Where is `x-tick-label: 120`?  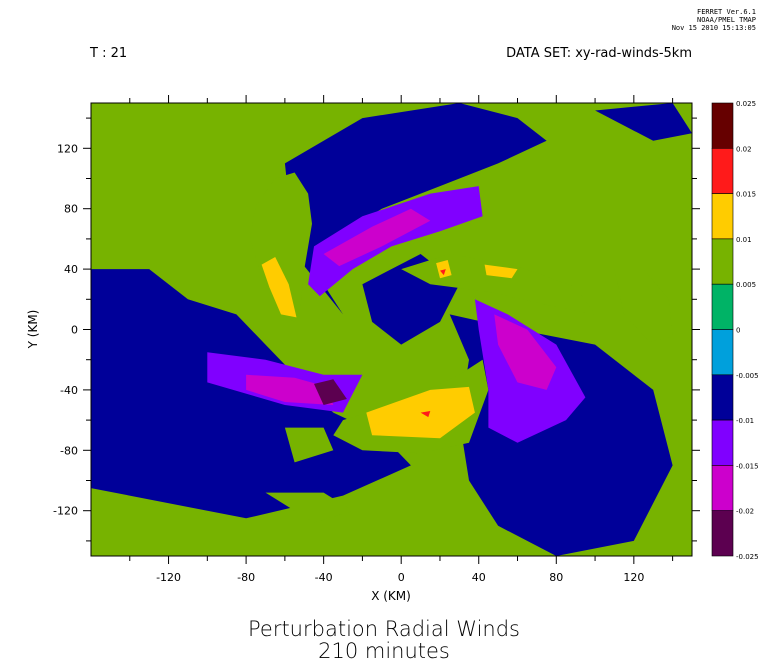
x-tick-label: 120 is located at coordinates (633, 577).